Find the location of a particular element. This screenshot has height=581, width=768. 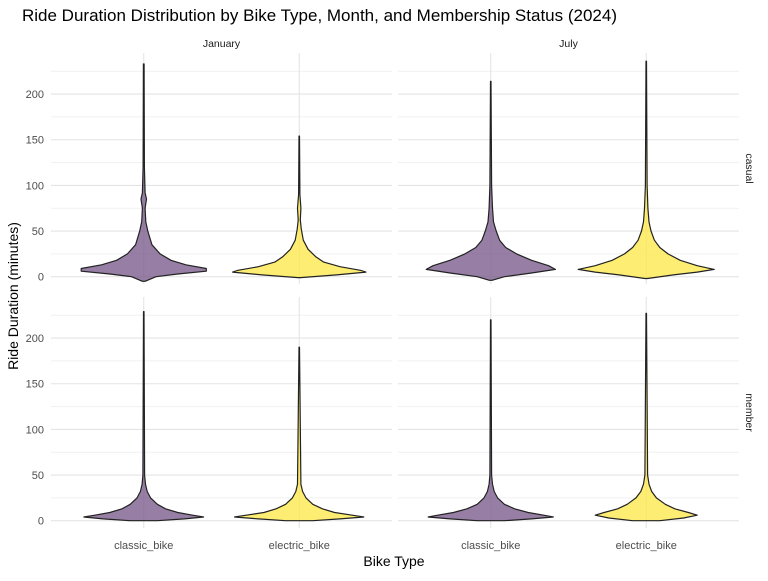

x-axis-title: Bike Type is located at coordinates (393, 561).